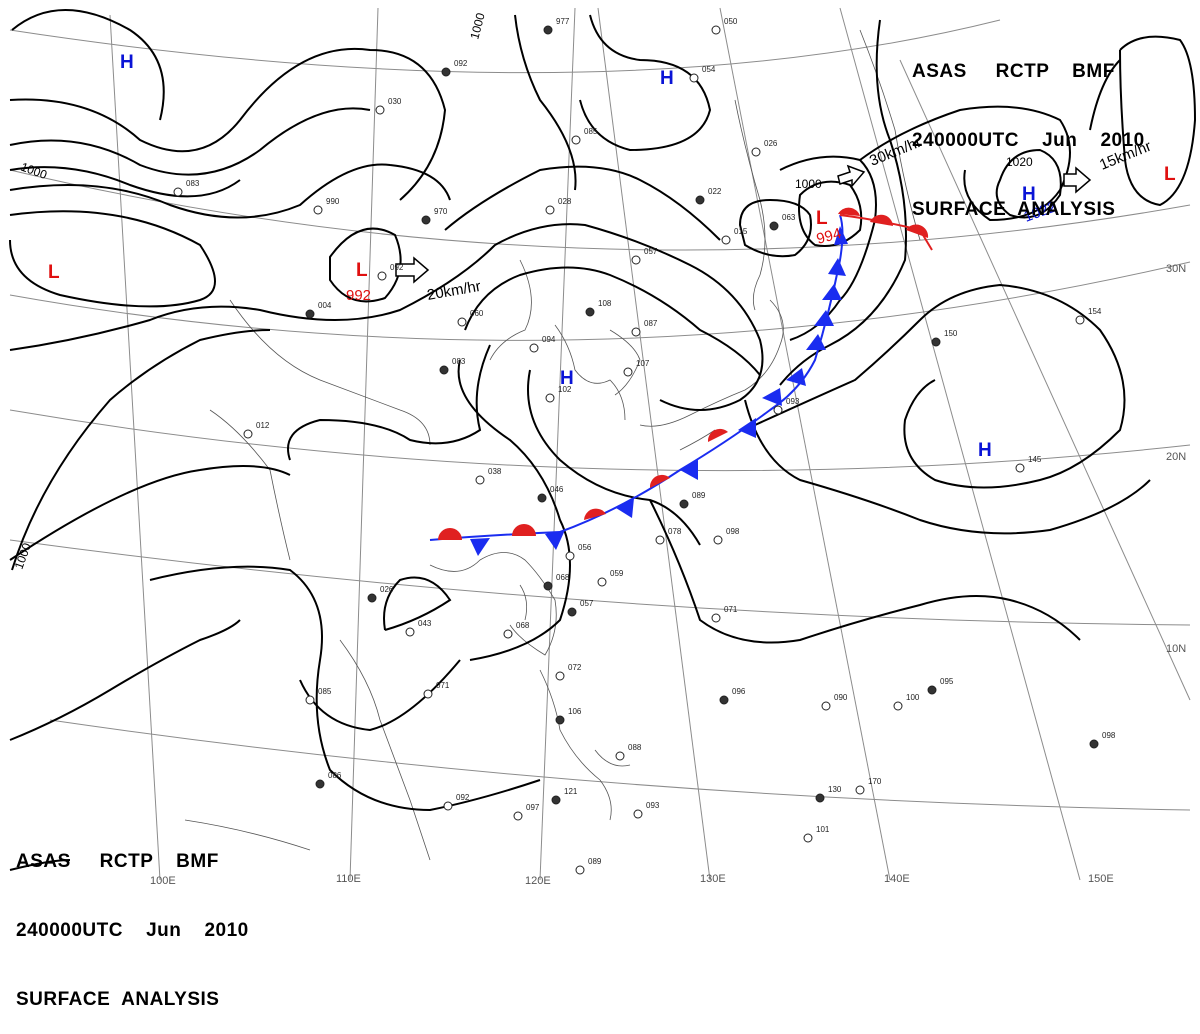 This screenshot has height=1034, width=1200. What do you see at coordinates (617, 573) in the screenshot?
I see `station-pressure: 059` at bounding box center [617, 573].